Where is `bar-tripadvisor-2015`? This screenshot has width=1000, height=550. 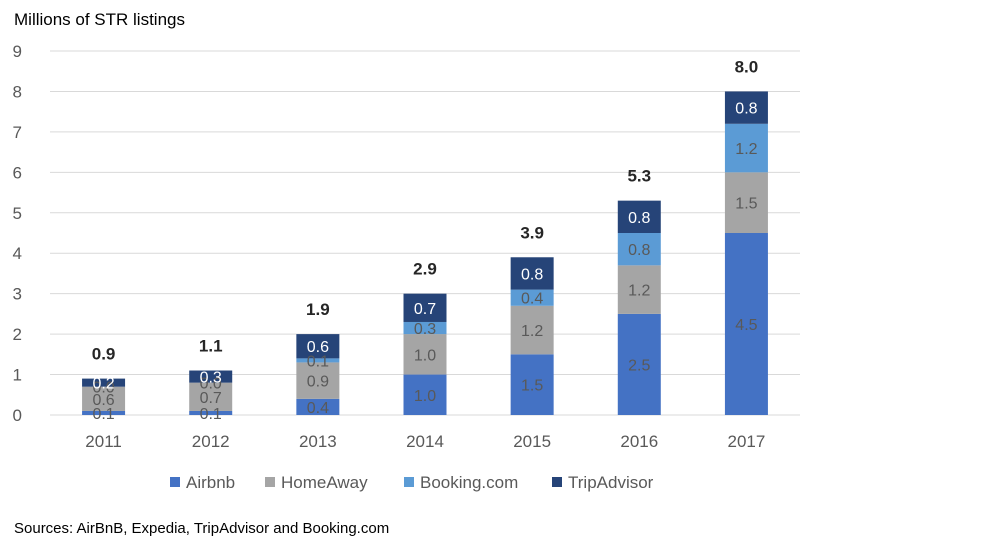
bar-tripadvisor-2015 is located at coordinates (532, 273).